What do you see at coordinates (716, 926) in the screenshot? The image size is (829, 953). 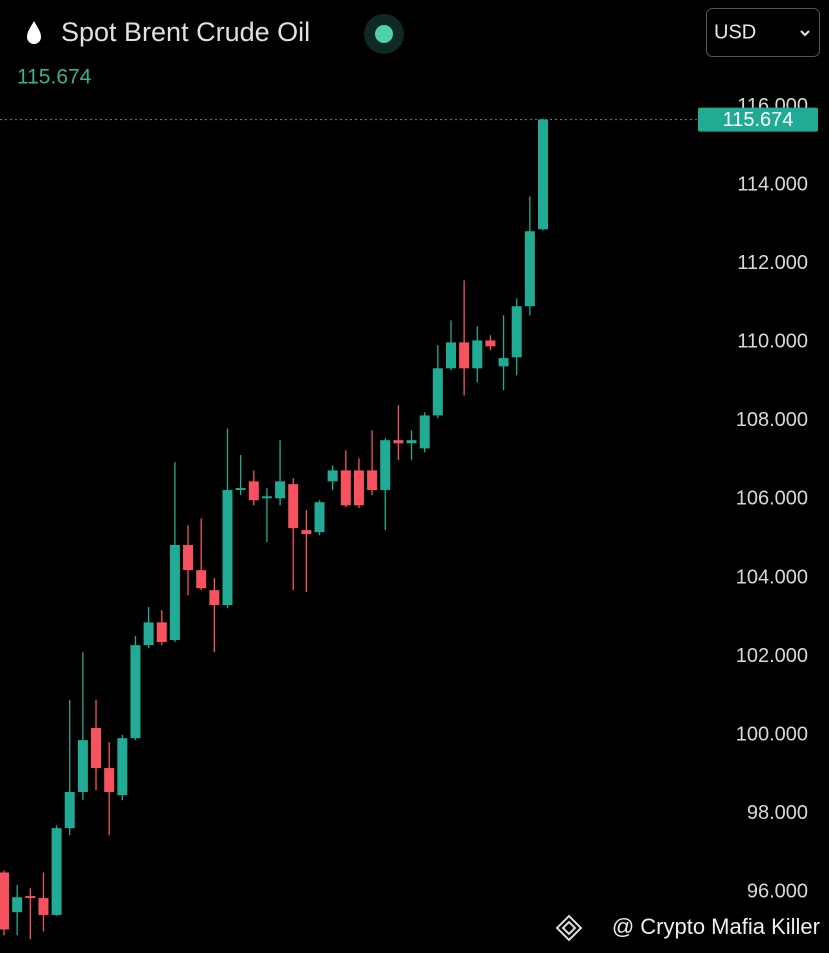 I see `watermark: @ Crypto Mafia Killer` at bounding box center [716, 926].